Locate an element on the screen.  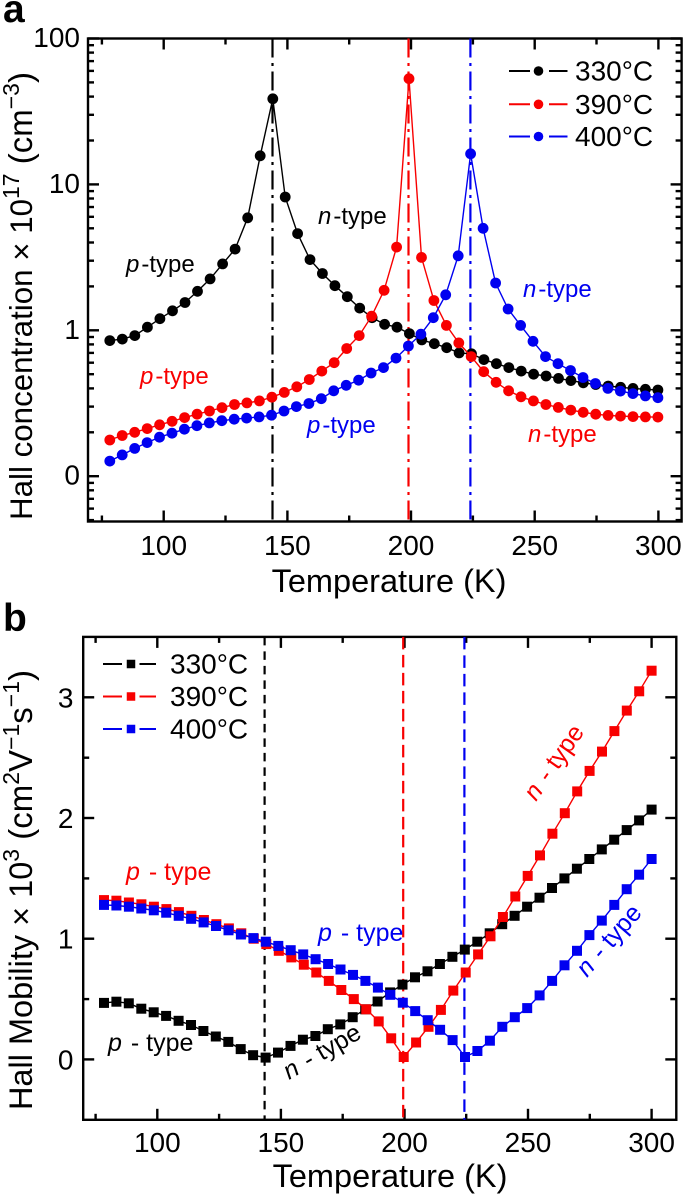
svg-text: b is located at coordinates (15, 618).